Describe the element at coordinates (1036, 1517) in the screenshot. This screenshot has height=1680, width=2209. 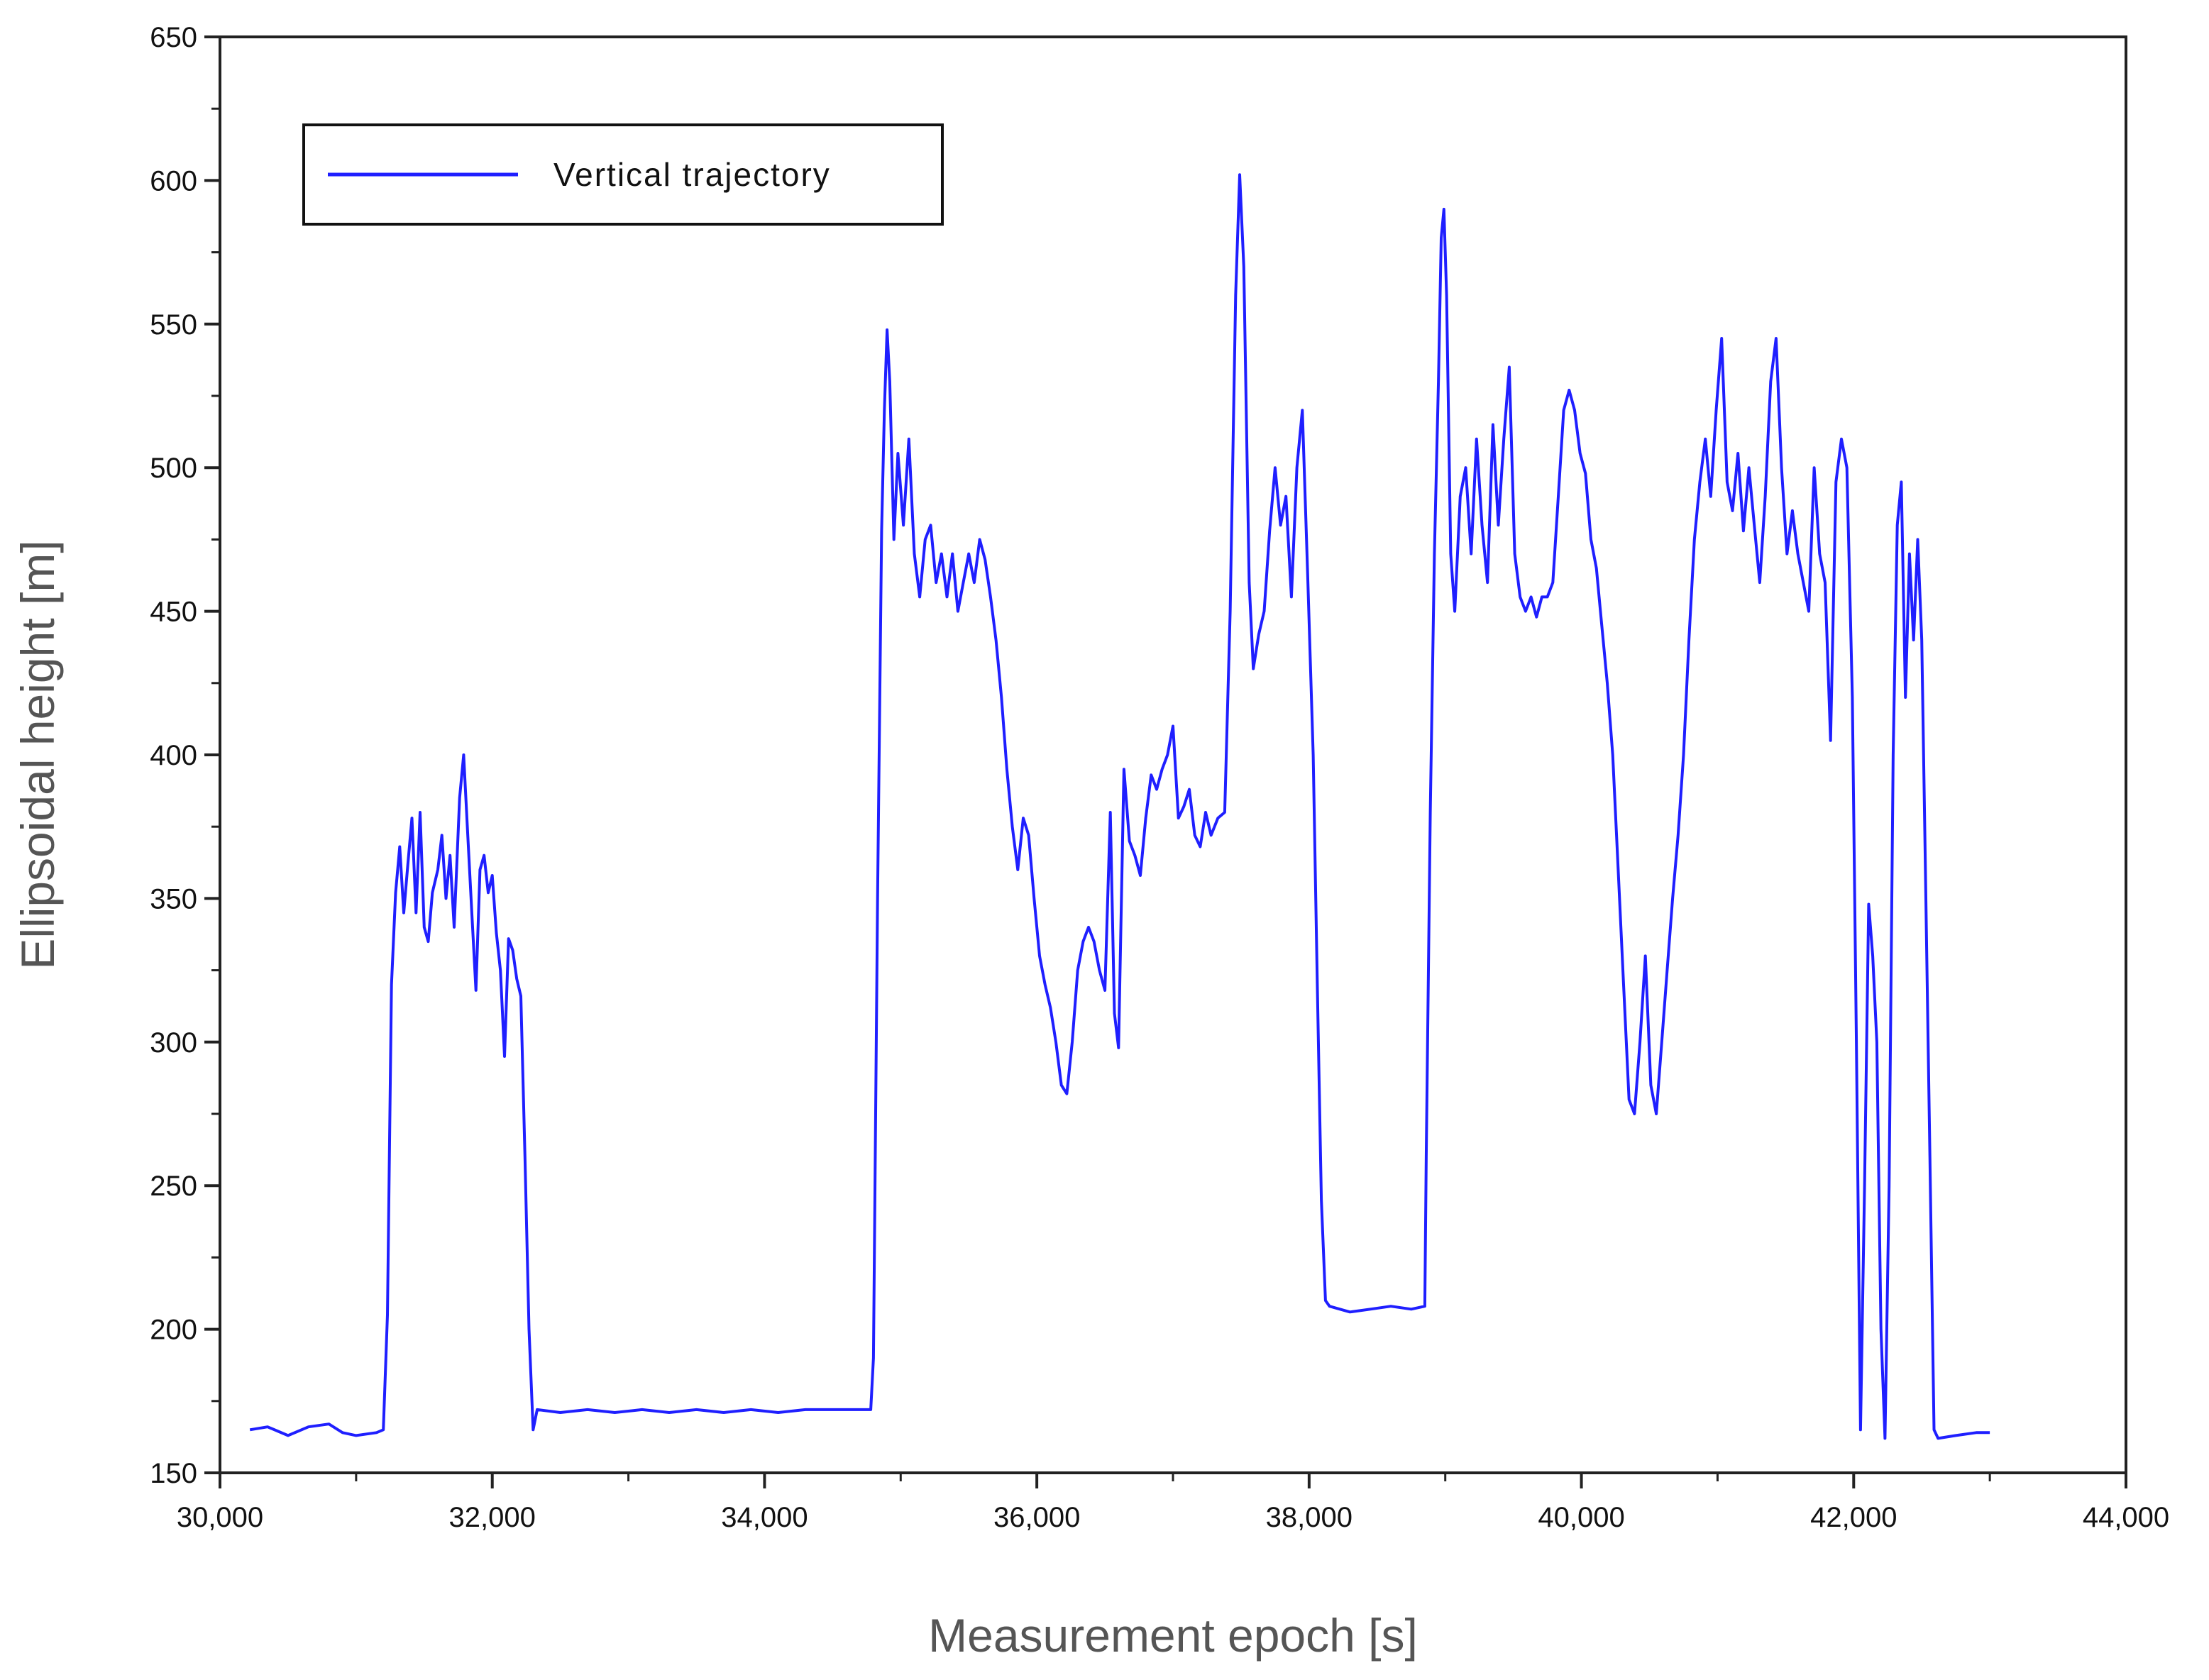
I see `x-tick-label: 36,000` at that location.